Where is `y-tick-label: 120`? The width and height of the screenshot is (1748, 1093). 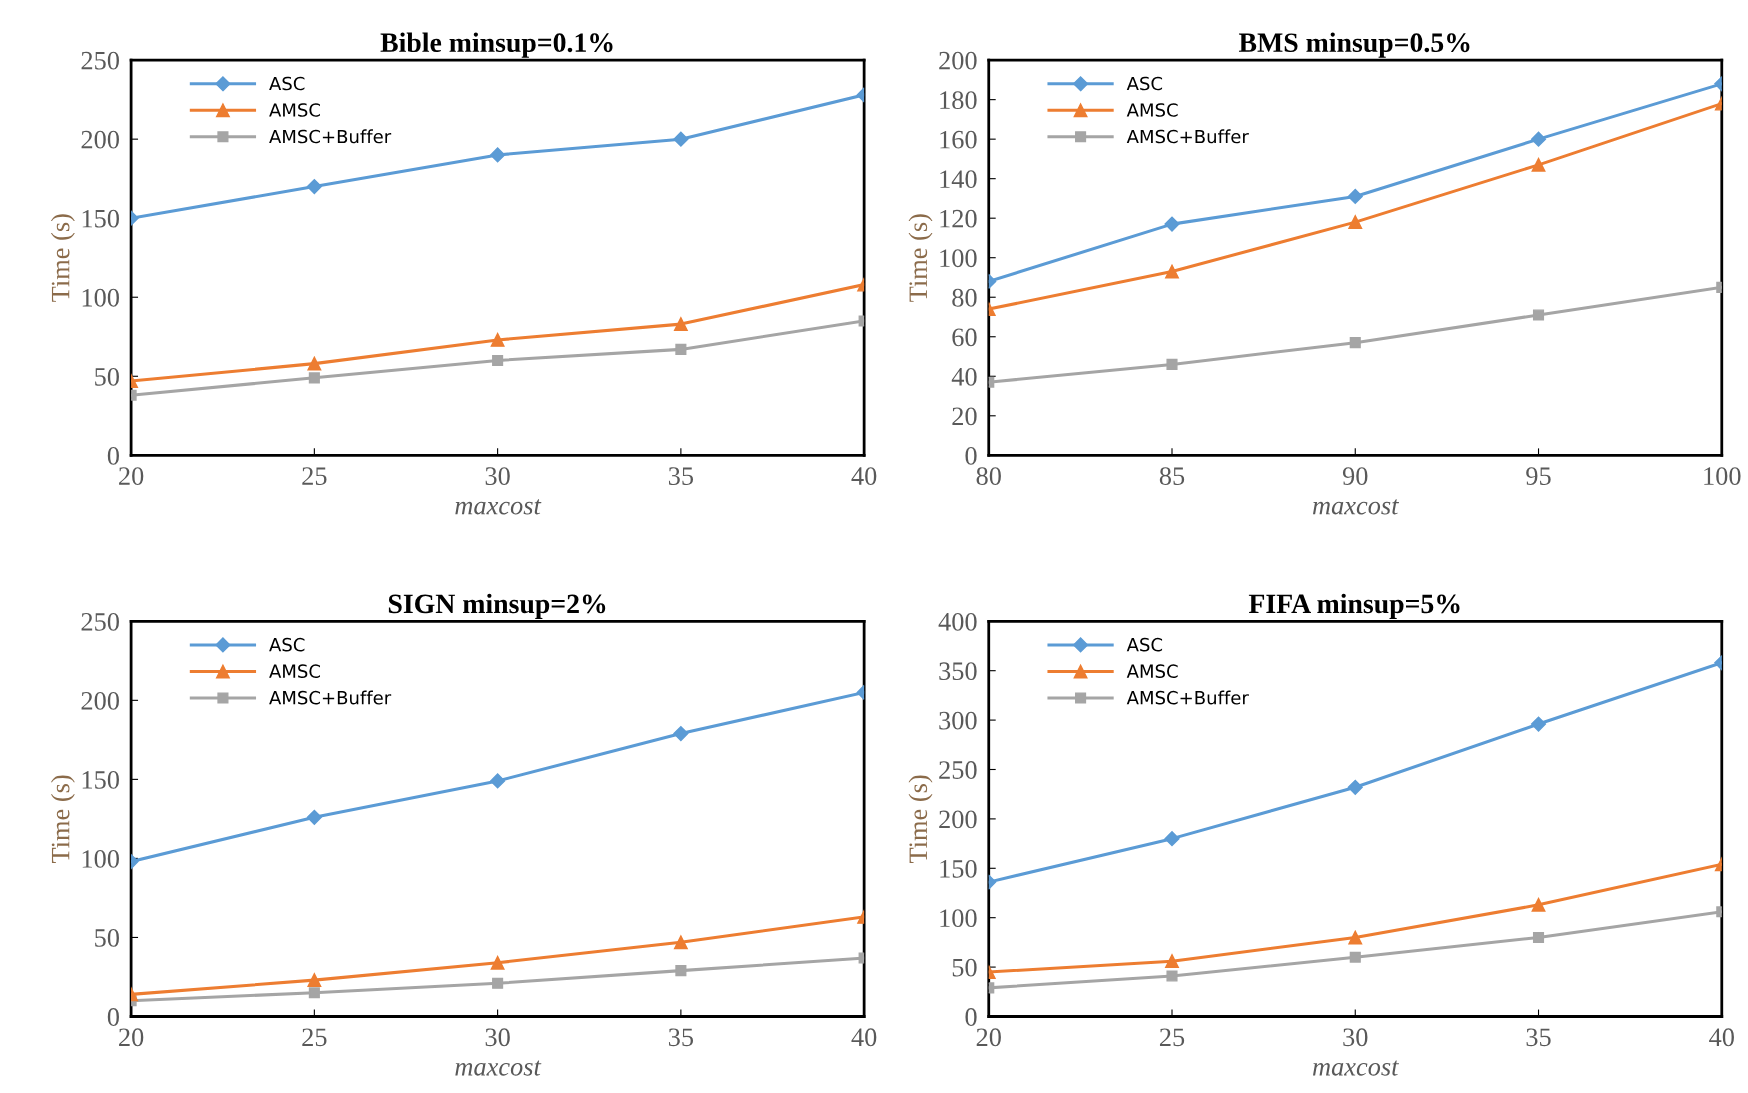 y-tick-label: 120 is located at coordinates (958, 218).